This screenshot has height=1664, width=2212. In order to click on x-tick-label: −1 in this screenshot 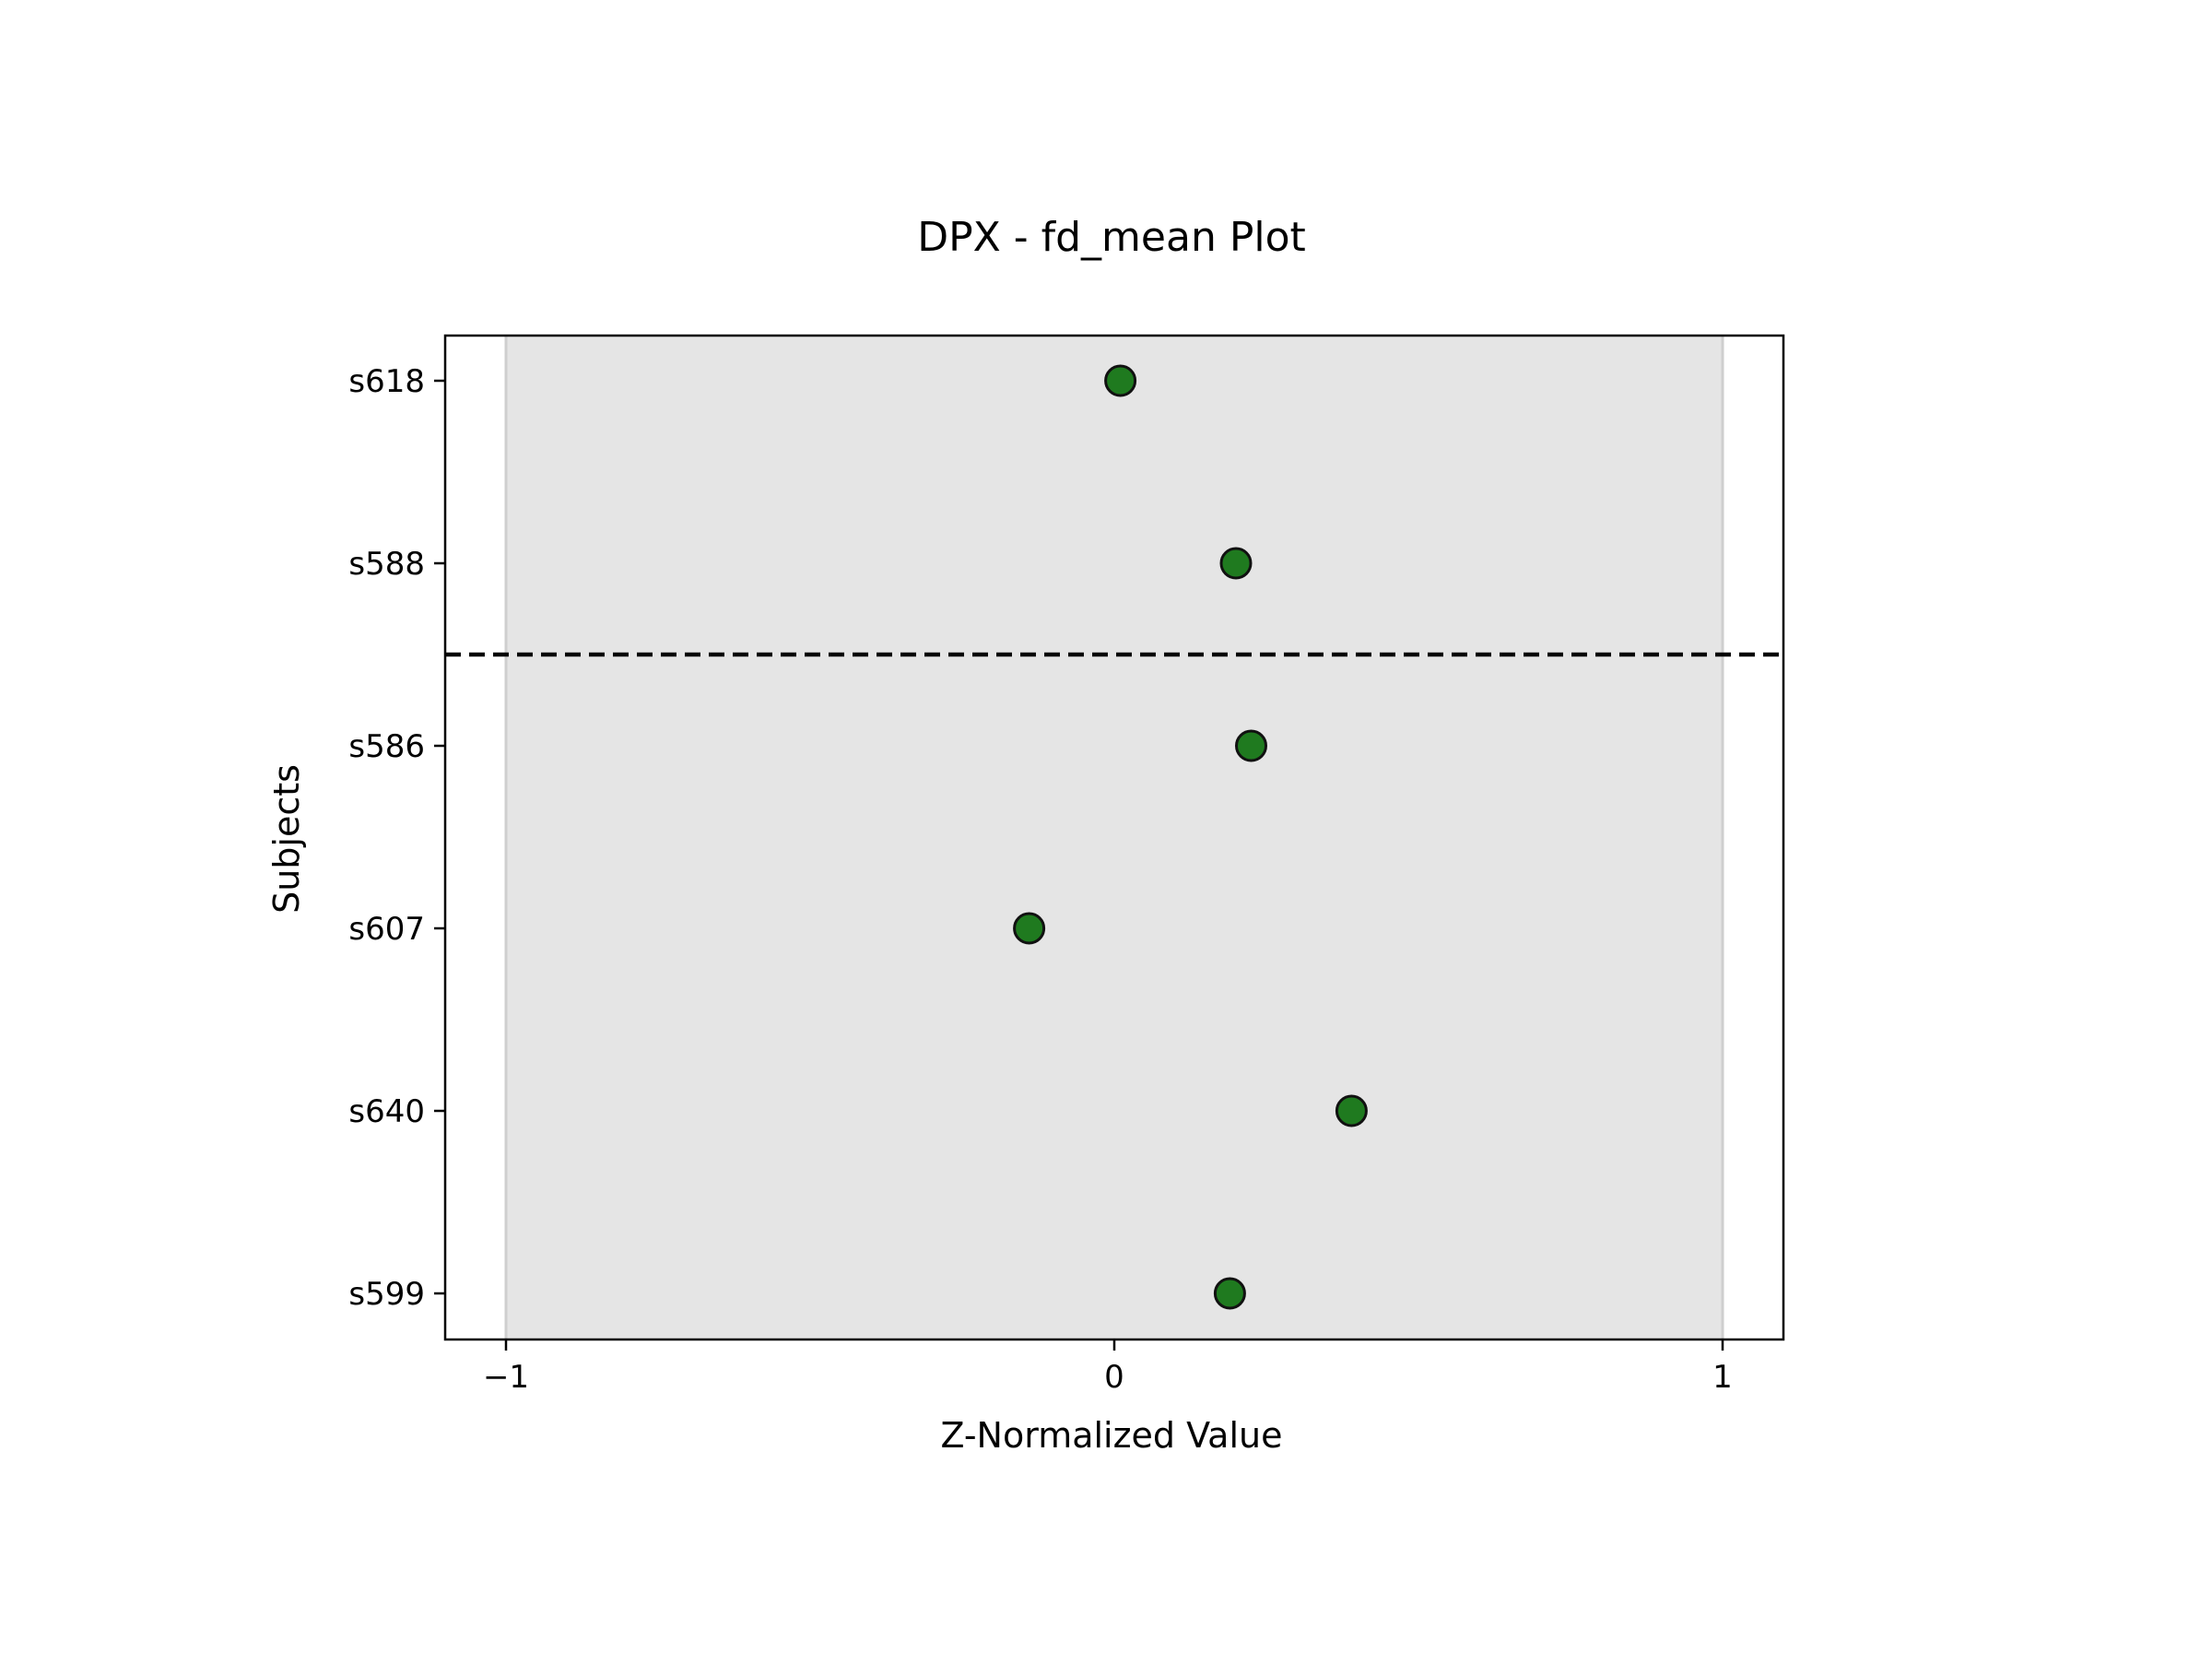, I will do `click(506, 1377)`.